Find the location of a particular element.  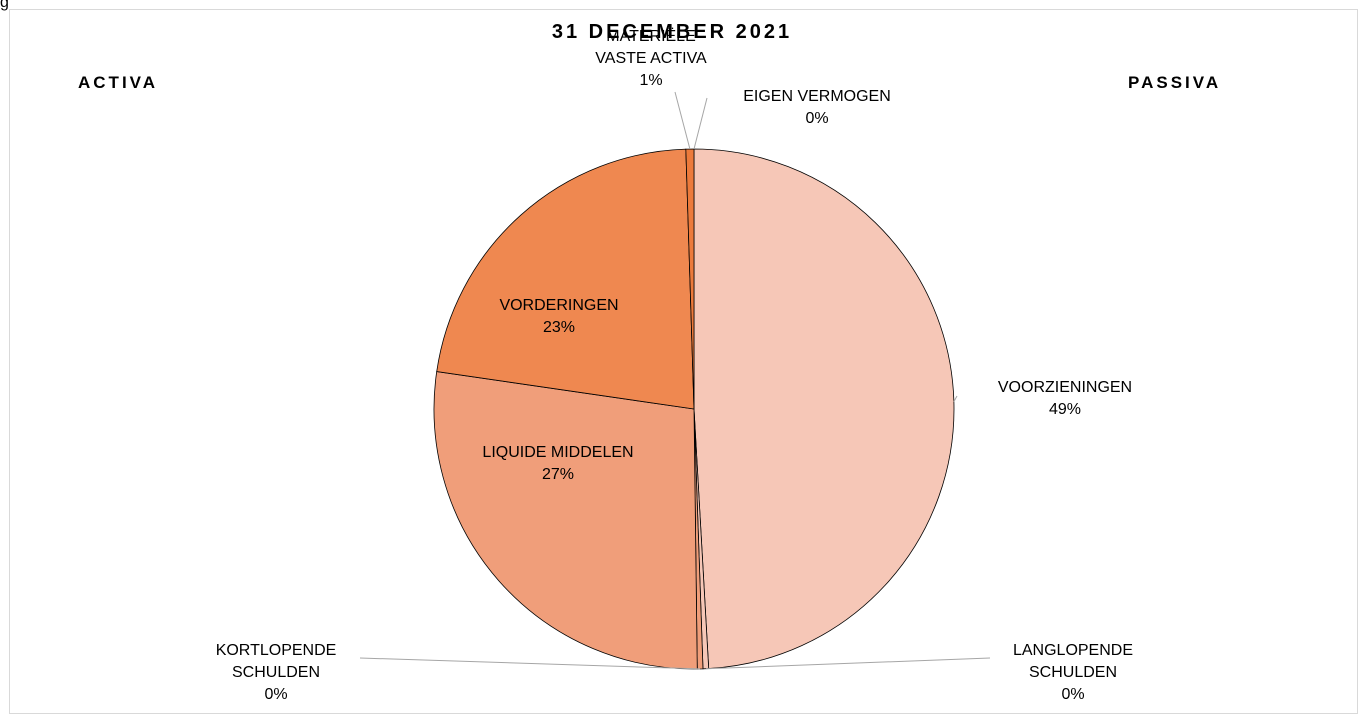

label-liquide-middelen: LIQUIDE MIDDELEN 27% is located at coordinates (557, 463).